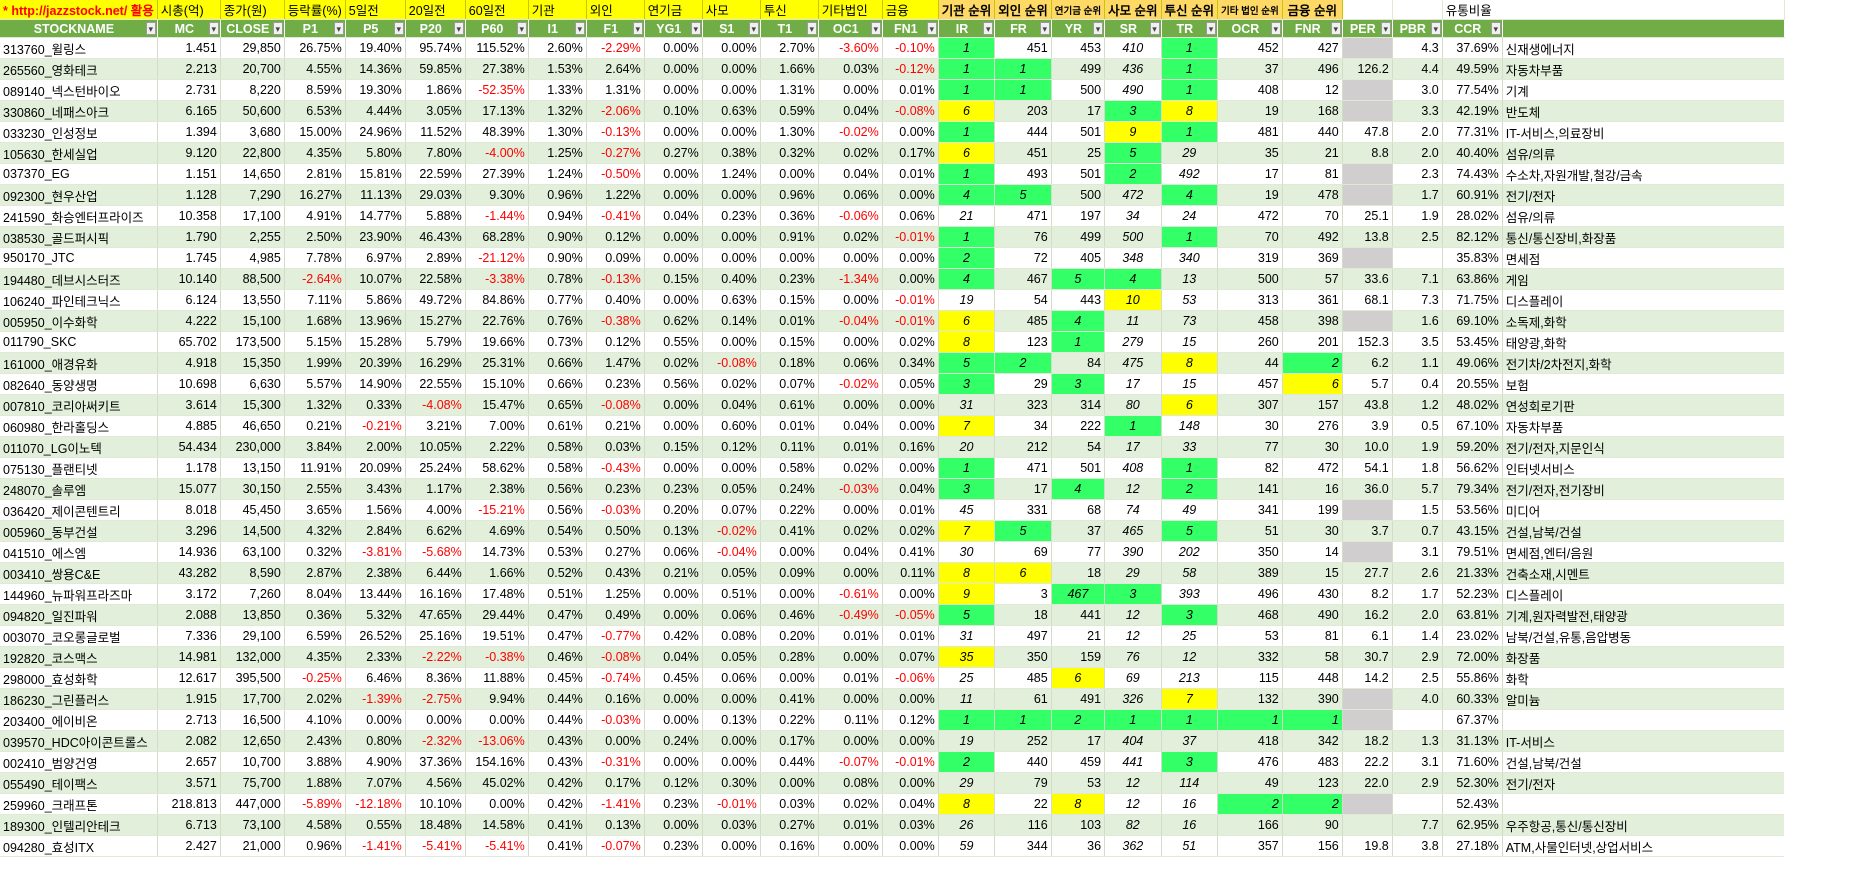  I want to click on yr-rank-cell: 197, so click(1078, 216).